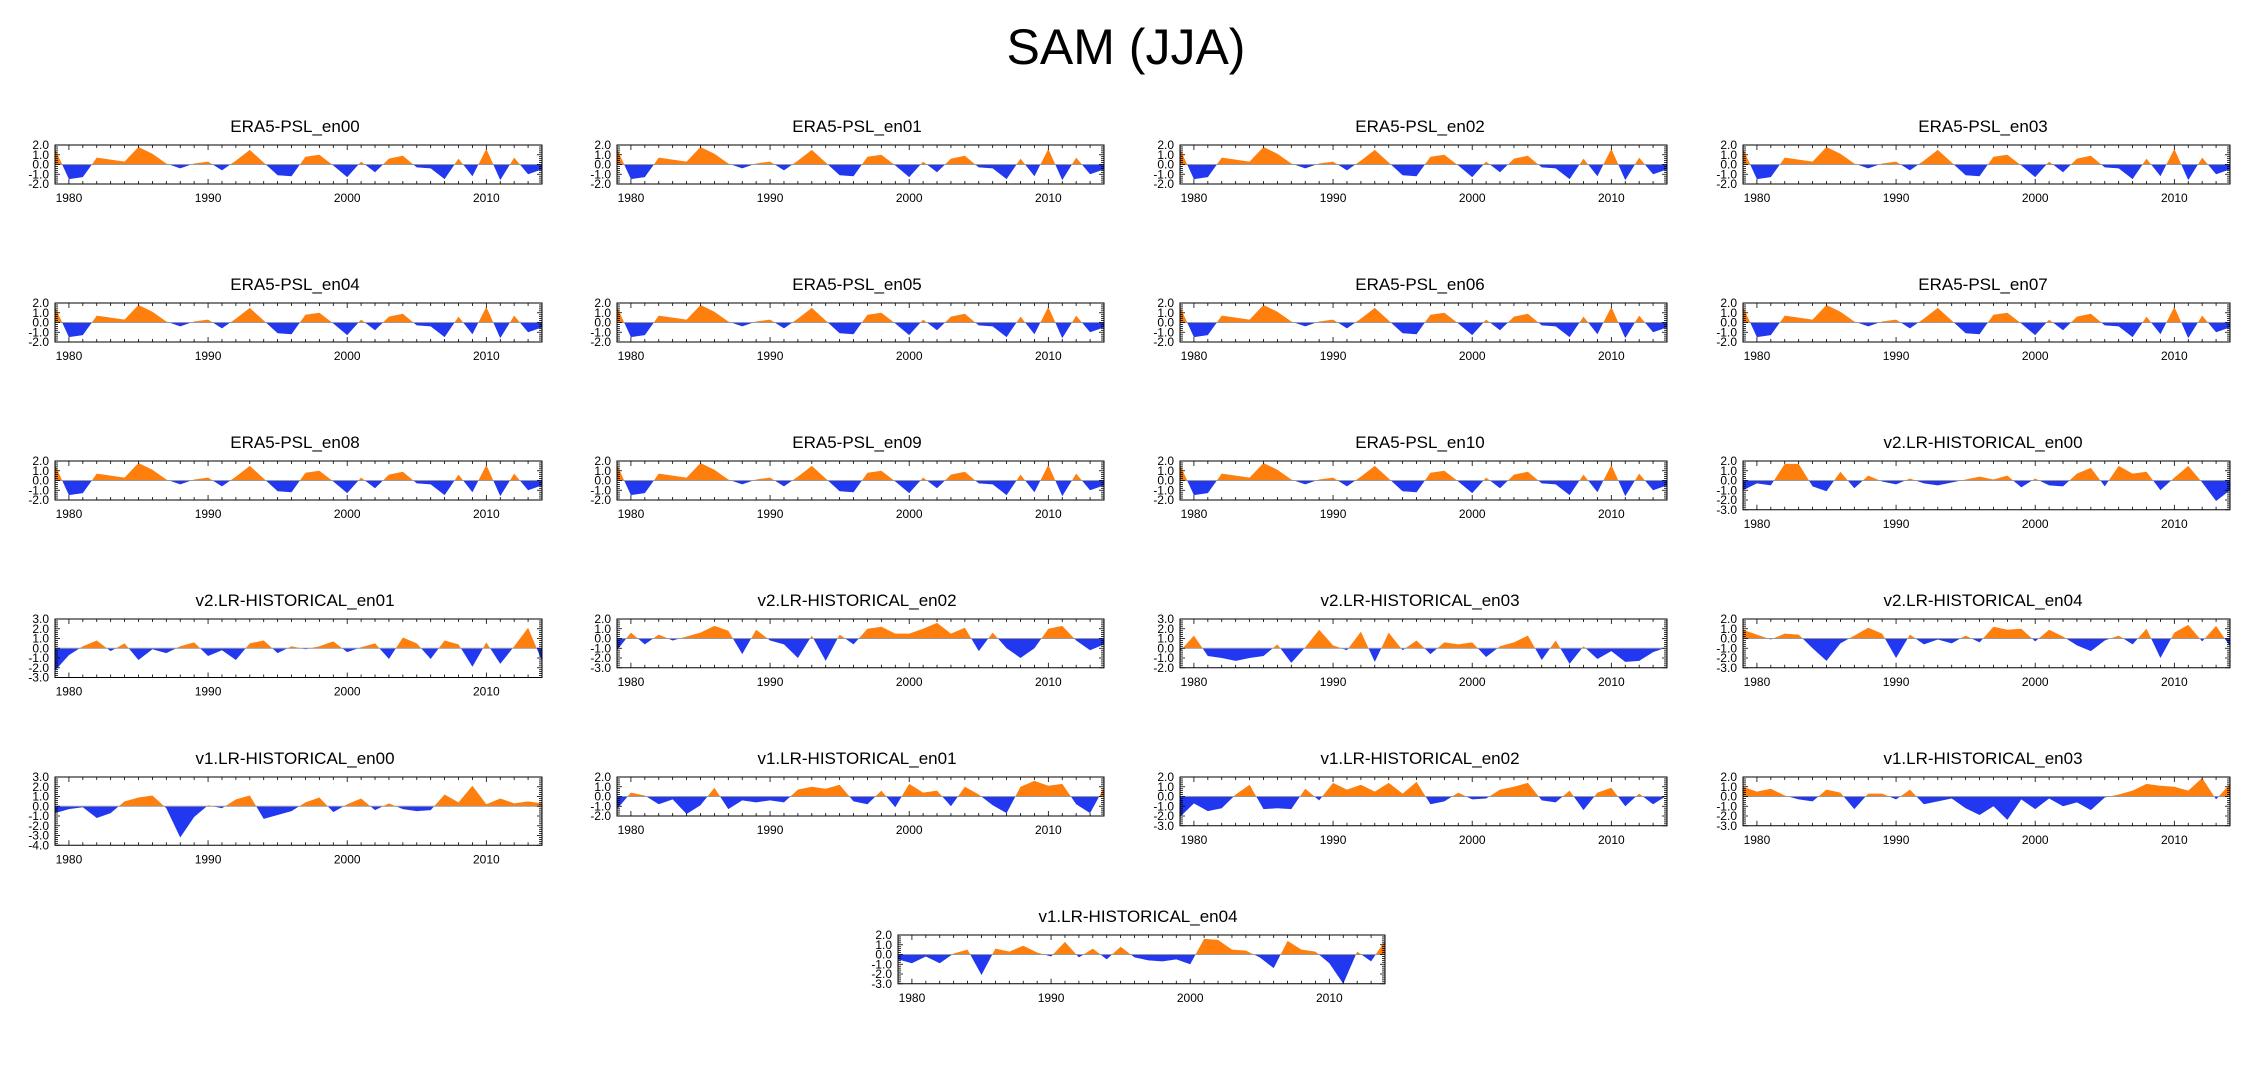 The width and height of the screenshot is (2252, 1078). What do you see at coordinates (1420, 284) in the screenshot?
I see `panel-title: ERA5-PSL_en06` at bounding box center [1420, 284].